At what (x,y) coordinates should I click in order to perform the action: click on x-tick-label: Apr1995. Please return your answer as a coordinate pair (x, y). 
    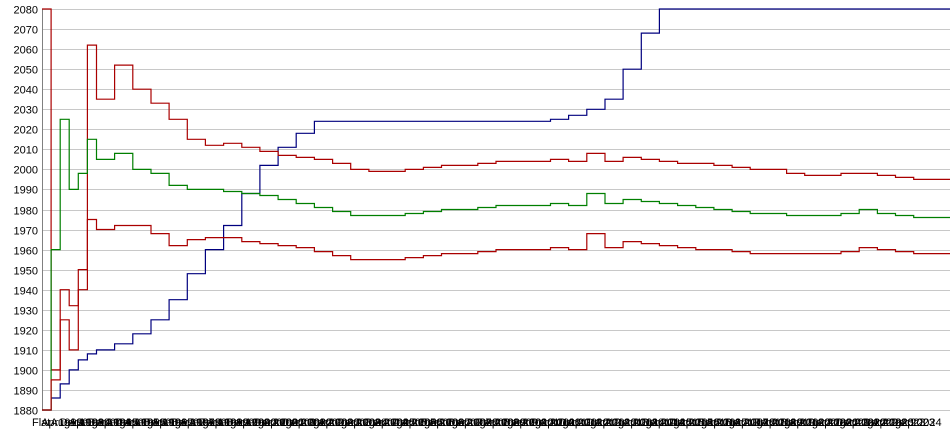
    Looking at the image, I should click on (118, 423).